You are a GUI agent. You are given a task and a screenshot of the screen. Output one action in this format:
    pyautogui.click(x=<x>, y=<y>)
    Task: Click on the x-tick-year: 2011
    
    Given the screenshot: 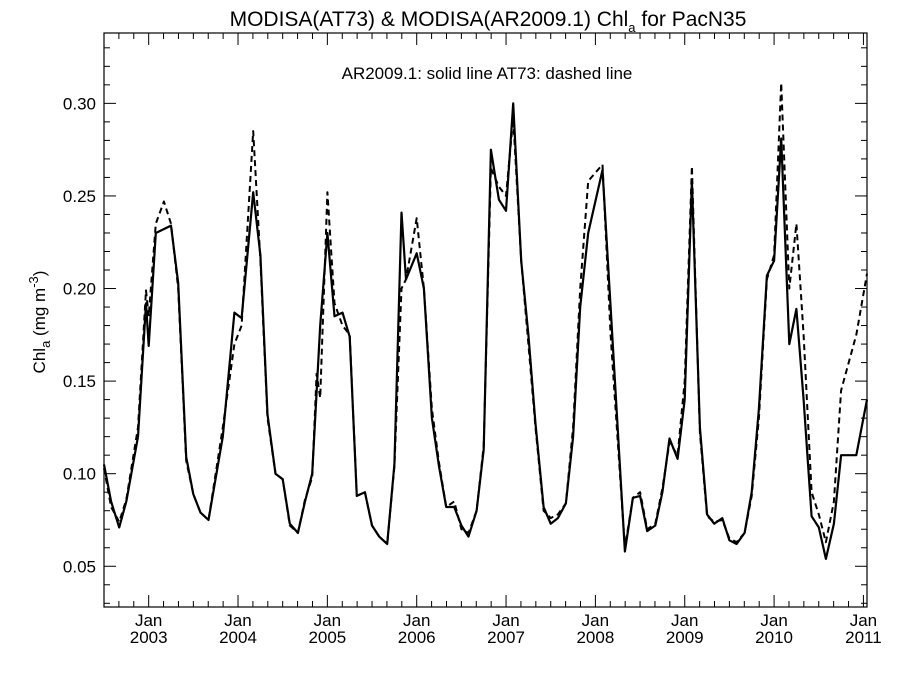 What is the action you would take?
    pyautogui.click(x=863, y=637)
    